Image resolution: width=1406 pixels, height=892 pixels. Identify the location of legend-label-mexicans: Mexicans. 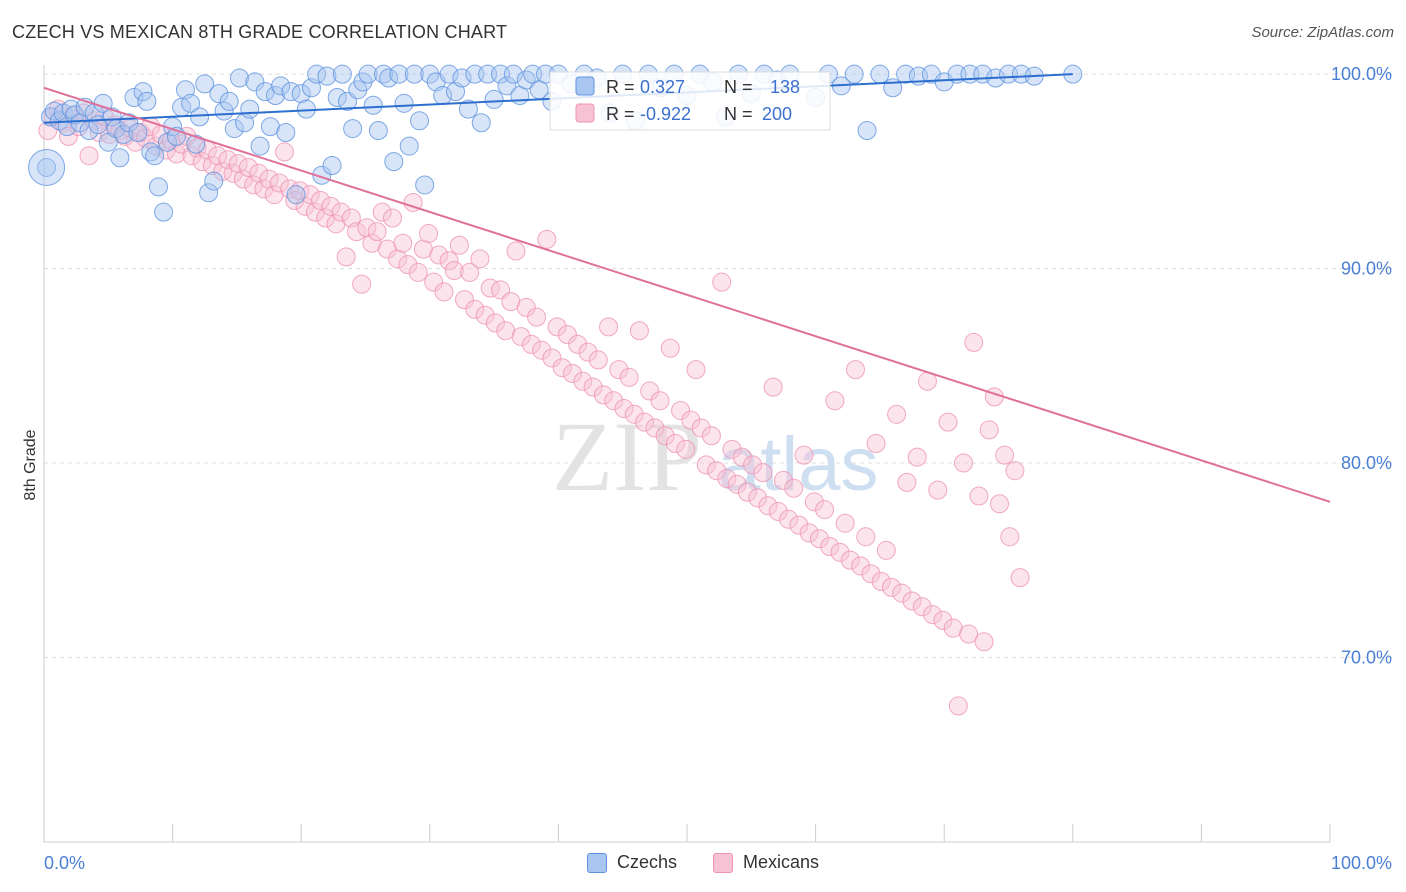
(781, 862).